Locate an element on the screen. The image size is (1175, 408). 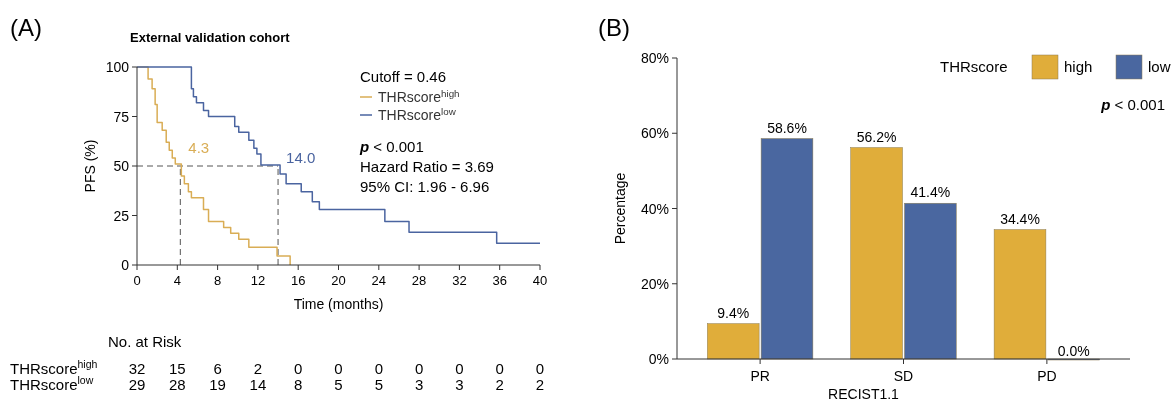
annotation: 4.3 is located at coordinates (199, 147).